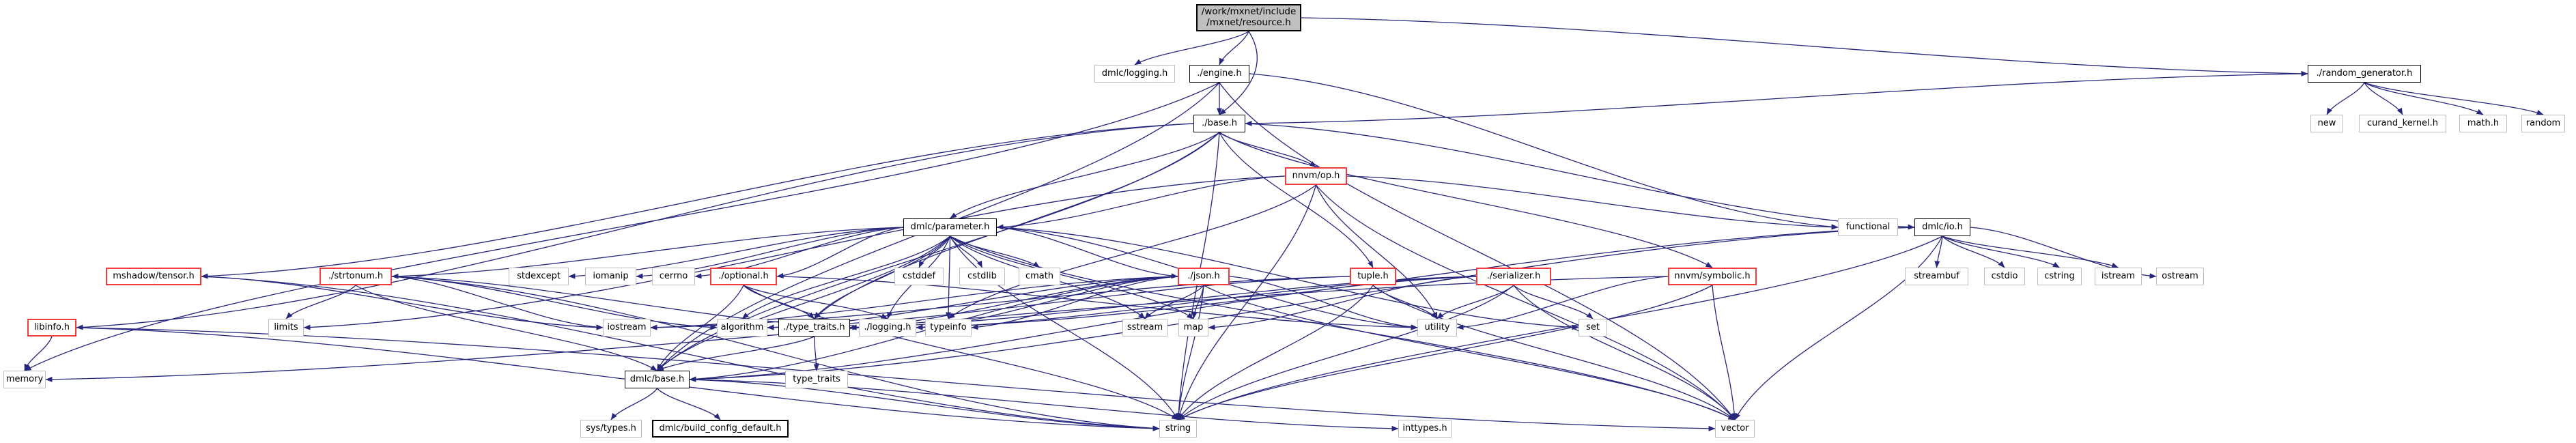 This screenshot has width=2576, height=443. What do you see at coordinates (949, 277) in the screenshot?
I see `edge-dmlc_parameter-to-typeinfo` at bounding box center [949, 277].